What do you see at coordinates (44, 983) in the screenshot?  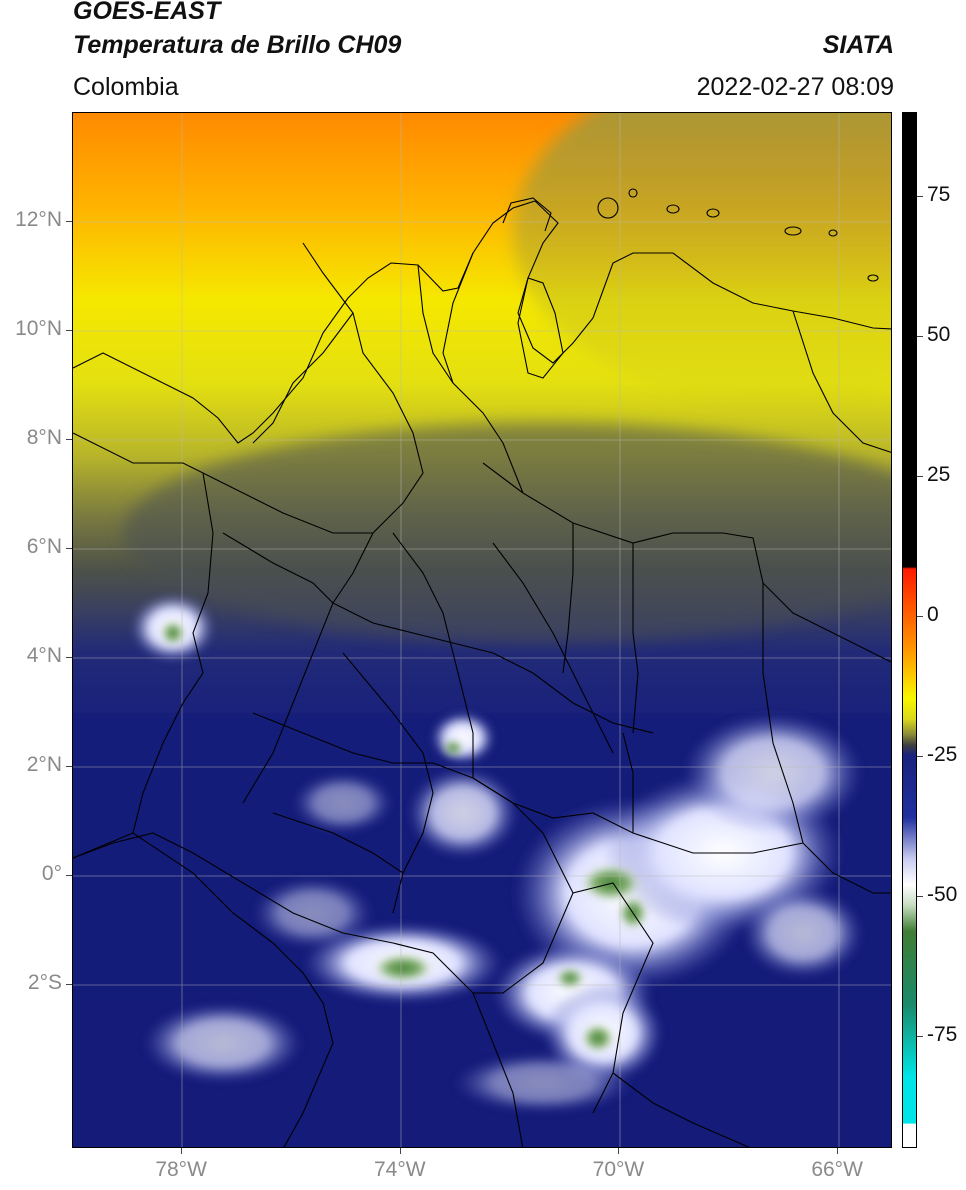 I see `lat-tick-label: 2°S` at bounding box center [44, 983].